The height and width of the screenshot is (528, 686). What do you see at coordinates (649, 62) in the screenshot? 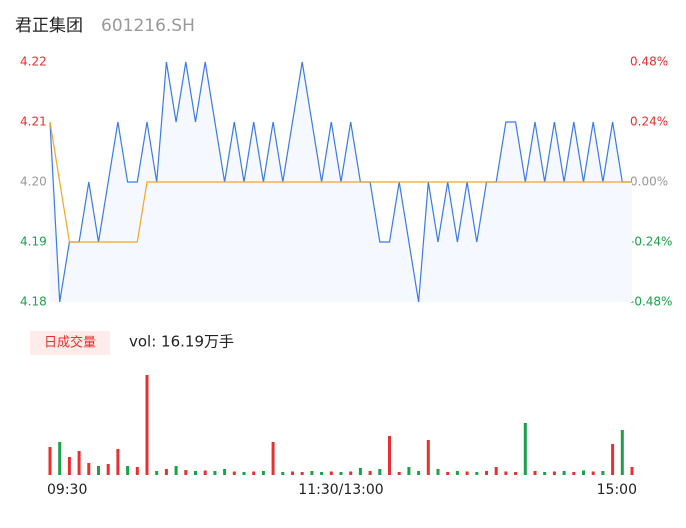
I see `y2-tick-label: 0.48%` at bounding box center [649, 62].